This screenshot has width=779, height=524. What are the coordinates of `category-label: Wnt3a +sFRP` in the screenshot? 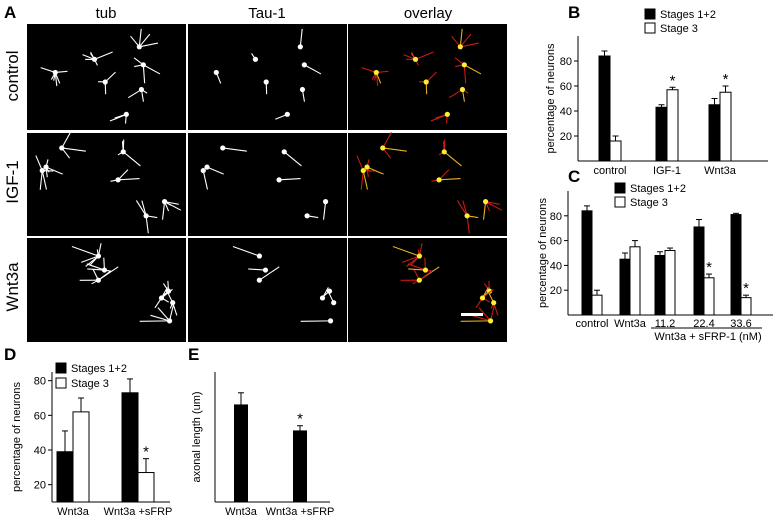 It's located at (300, 512).